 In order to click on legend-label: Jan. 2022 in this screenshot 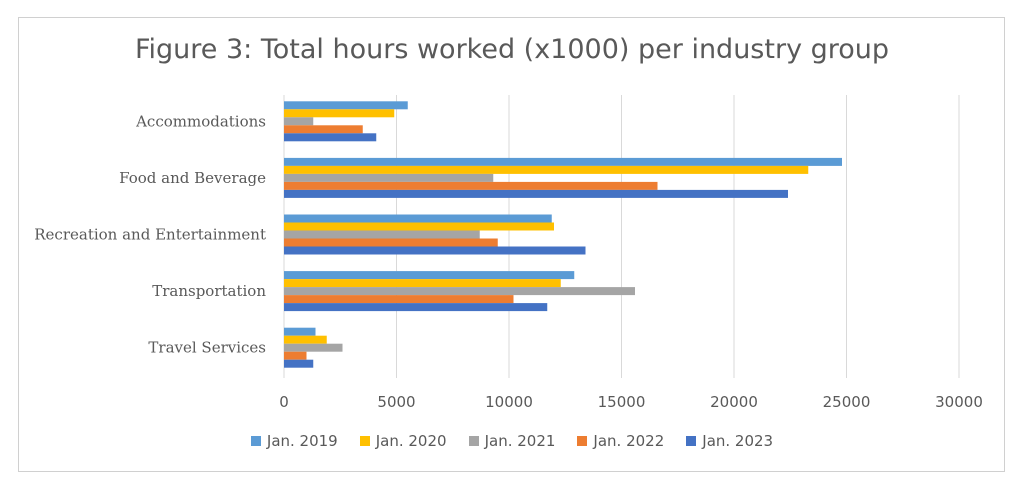, I will do `click(629, 441)`.